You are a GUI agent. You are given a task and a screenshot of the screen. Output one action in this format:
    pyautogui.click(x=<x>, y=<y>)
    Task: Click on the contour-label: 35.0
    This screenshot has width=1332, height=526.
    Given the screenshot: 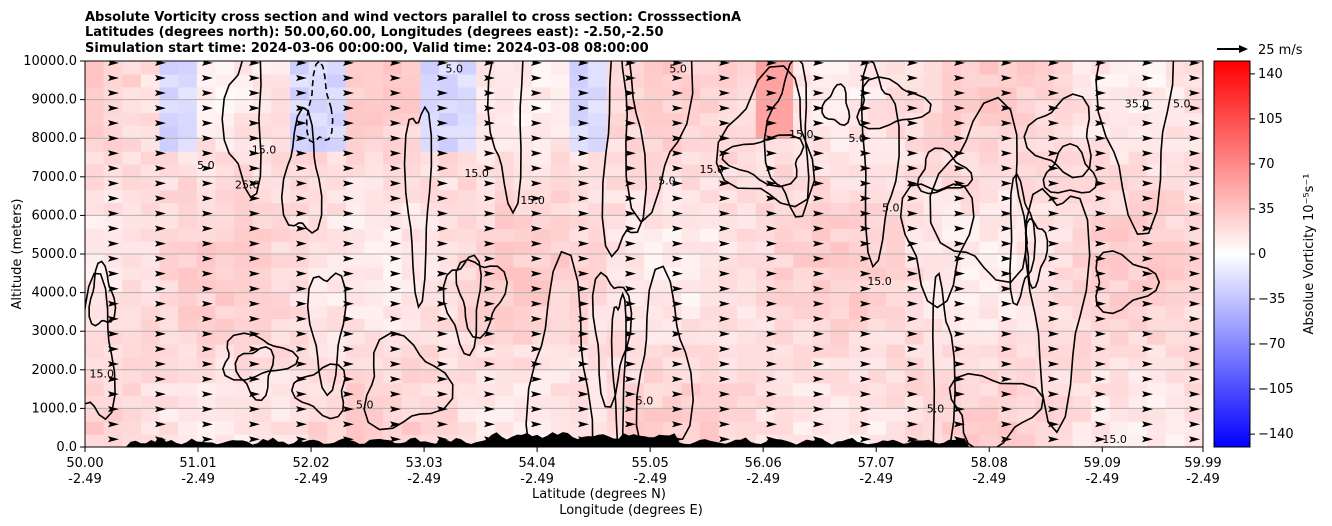 What is the action you would take?
    pyautogui.click(x=1137, y=103)
    